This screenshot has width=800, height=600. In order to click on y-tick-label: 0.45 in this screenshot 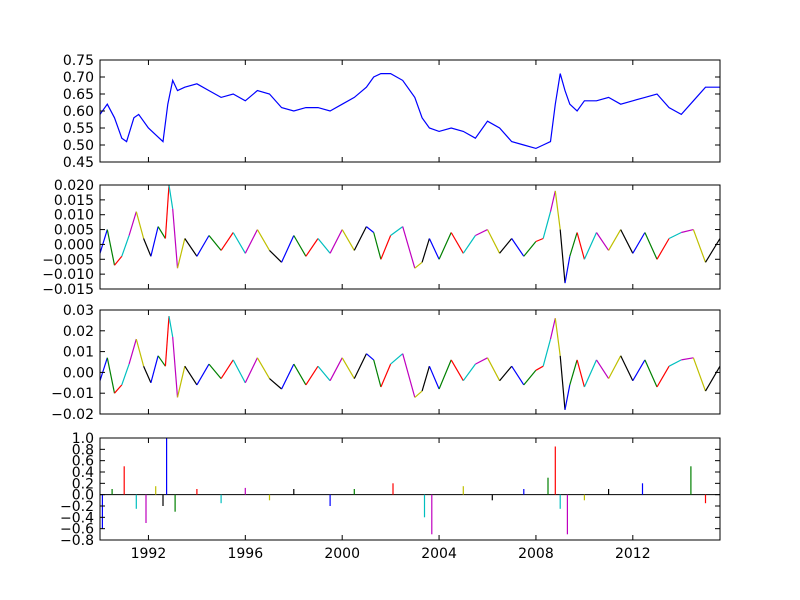, I will do `click(78, 163)`.